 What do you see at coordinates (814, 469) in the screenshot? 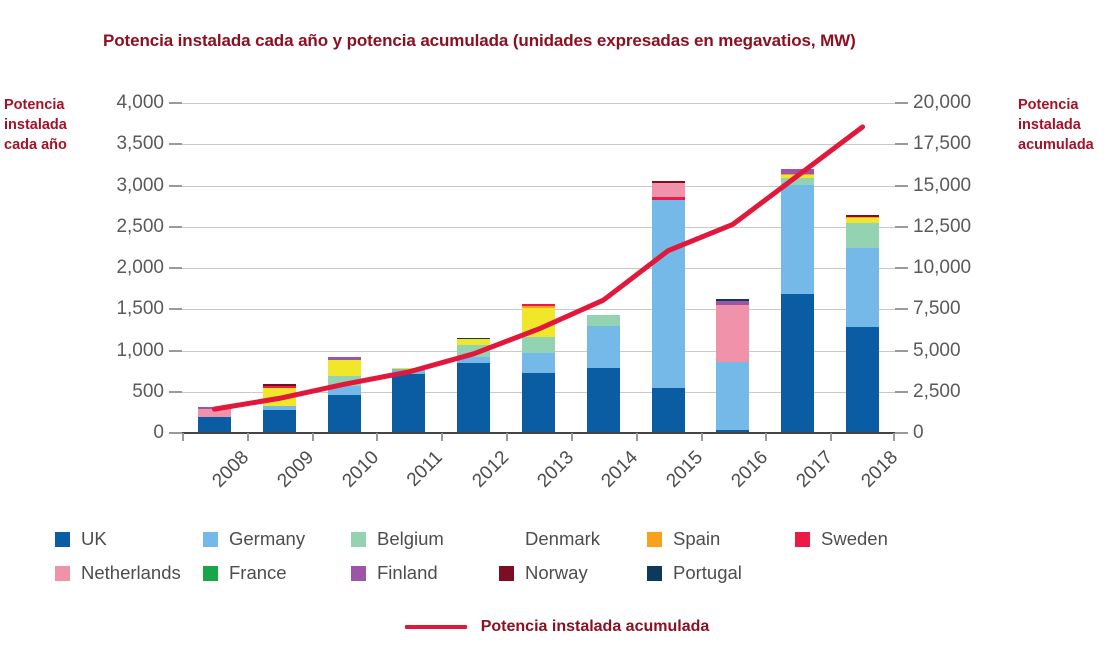
I see `x-axis-tick-label: 2017` at bounding box center [814, 469].